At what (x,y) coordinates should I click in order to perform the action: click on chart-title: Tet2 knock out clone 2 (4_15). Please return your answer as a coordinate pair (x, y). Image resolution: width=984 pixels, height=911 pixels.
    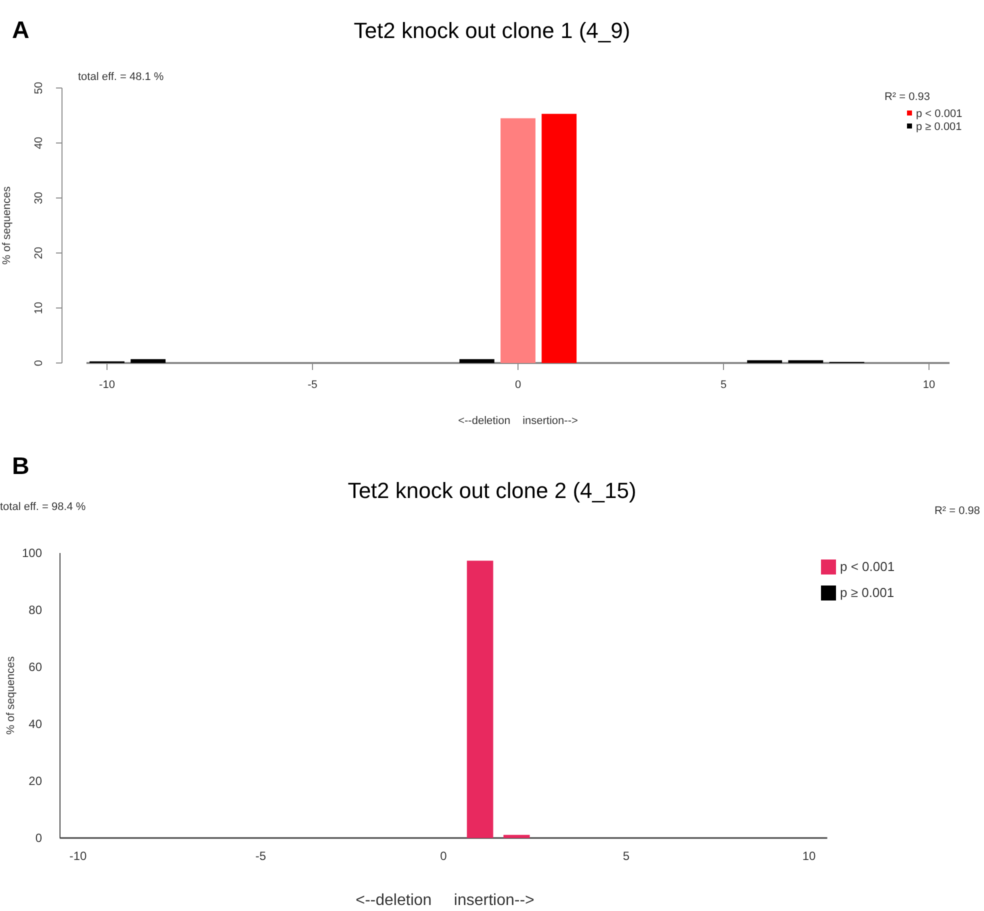
    Looking at the image, I should click on (492, 490).